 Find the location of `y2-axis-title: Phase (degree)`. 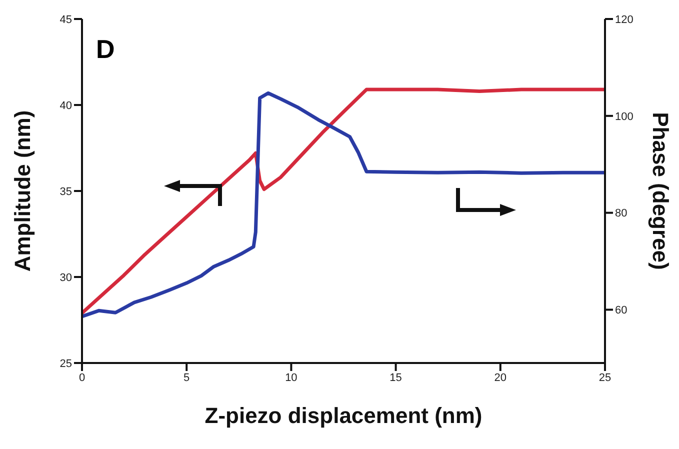

y2-axis-title: Phase (degree) is located at coordinates (661, 191).